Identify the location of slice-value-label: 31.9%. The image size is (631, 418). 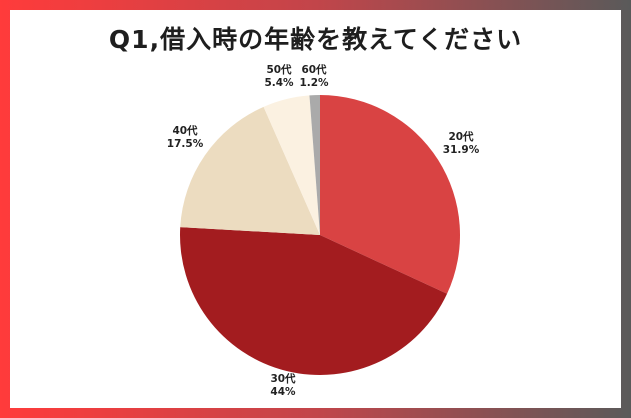
(461, 150).